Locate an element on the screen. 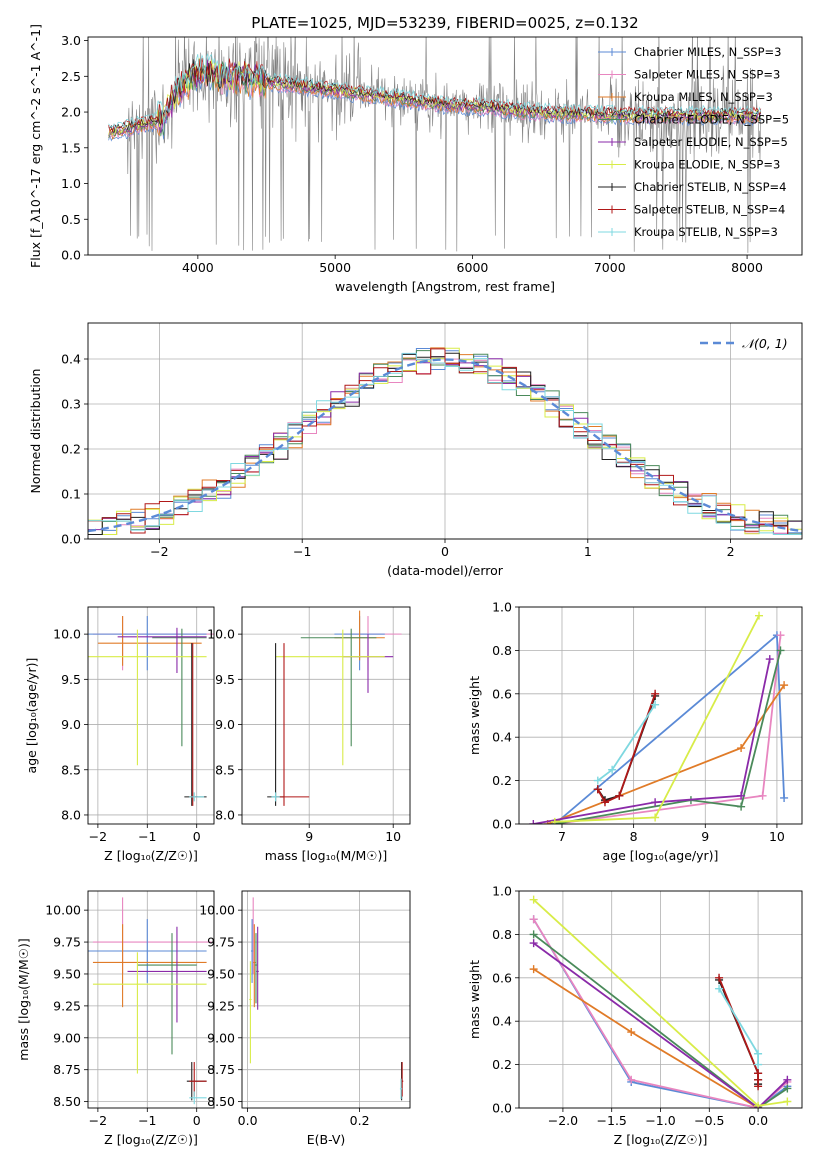  legend-label-chabrier_stelib: Chabrier STELIB, N_SSP=4 is located at coordinates (710, 187).